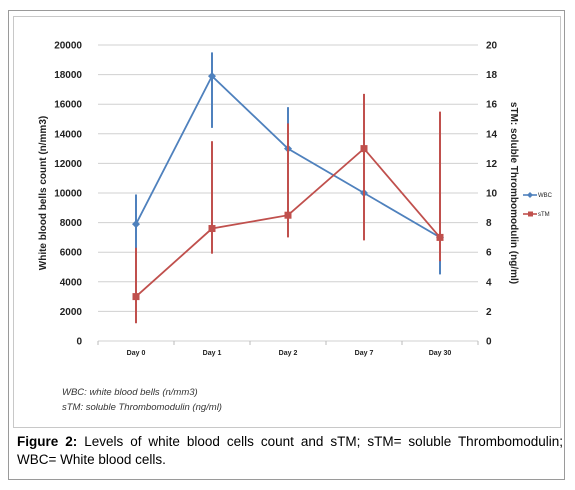  Describe the element at coordinates (536, 214) in the screenshot. I see `legend-item-stm: sTM` at that location.